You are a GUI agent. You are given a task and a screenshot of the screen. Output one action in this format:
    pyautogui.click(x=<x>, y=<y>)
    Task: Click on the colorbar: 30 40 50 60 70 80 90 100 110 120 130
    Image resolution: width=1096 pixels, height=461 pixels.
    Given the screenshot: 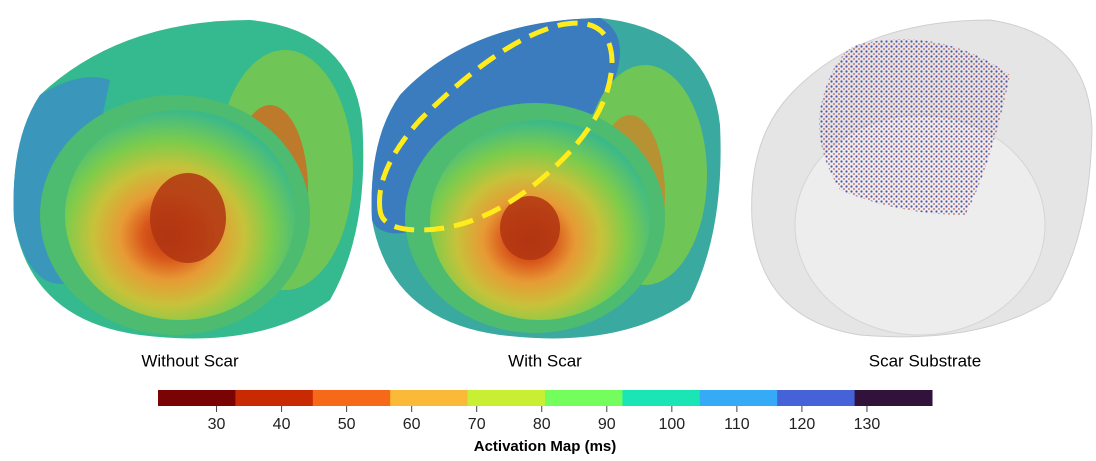 What is the action you would take?
    pyautogui.click(x=545, y=411)
    